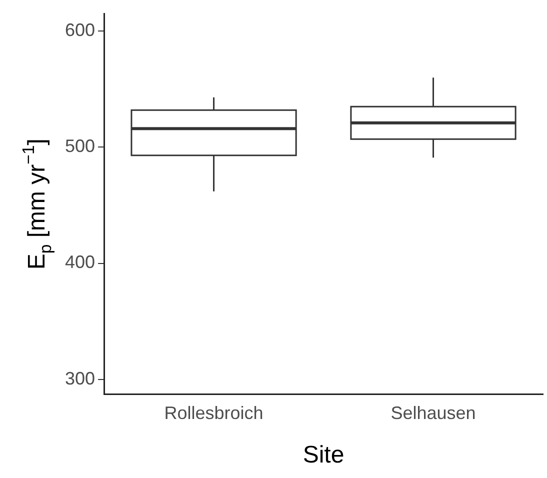 The height and width of the screenshot is (478, 547). What do you see at coordinates (80, 146) in the screenshot?
I see `y-tick-label: 500` at bounding box center [80, 146].